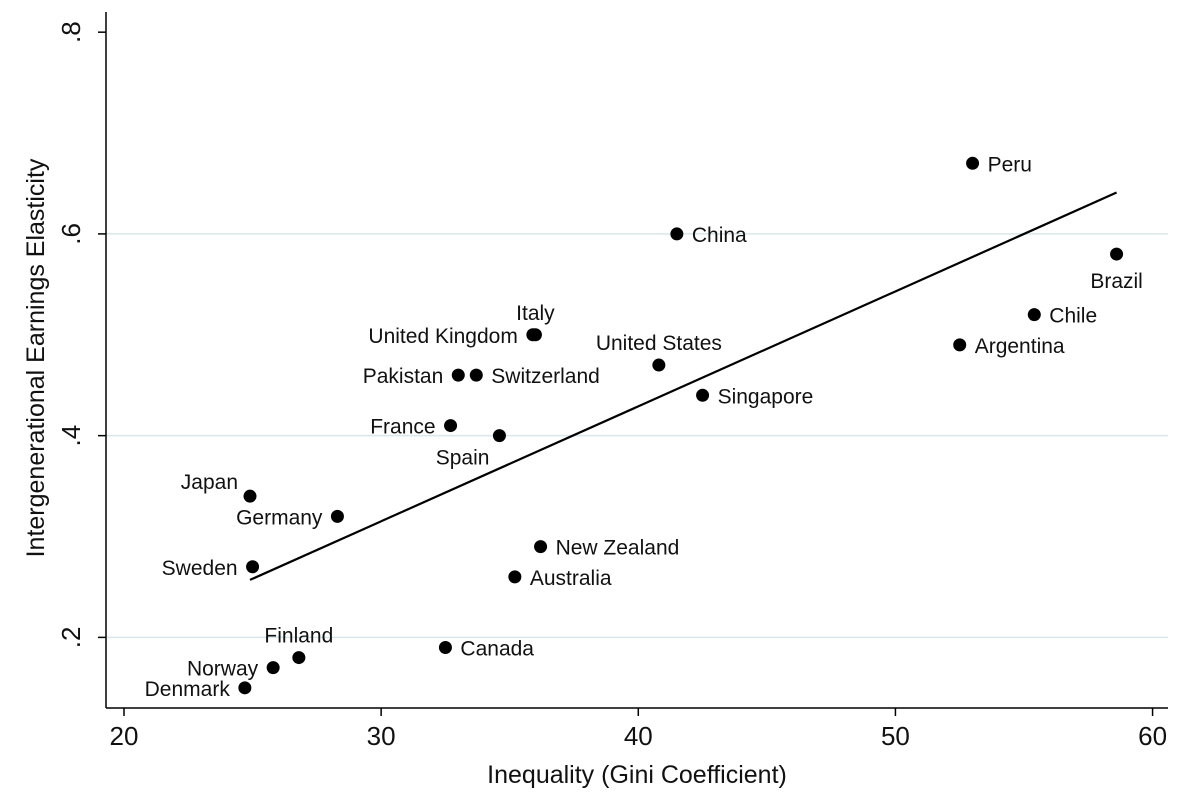  I want to click on point-group: Denmark, so click(198, 689).